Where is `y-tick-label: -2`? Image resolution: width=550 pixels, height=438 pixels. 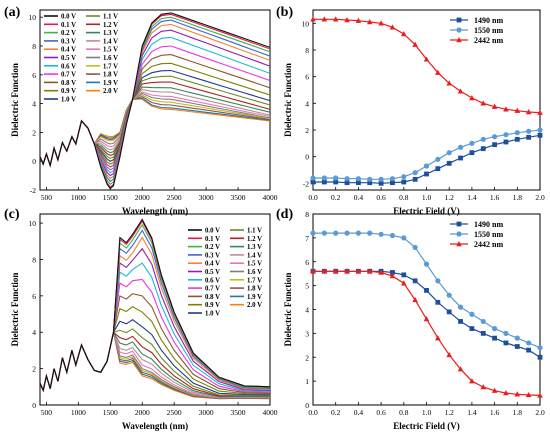 y-tick-label: -2 is located at coordinates (306, 183).